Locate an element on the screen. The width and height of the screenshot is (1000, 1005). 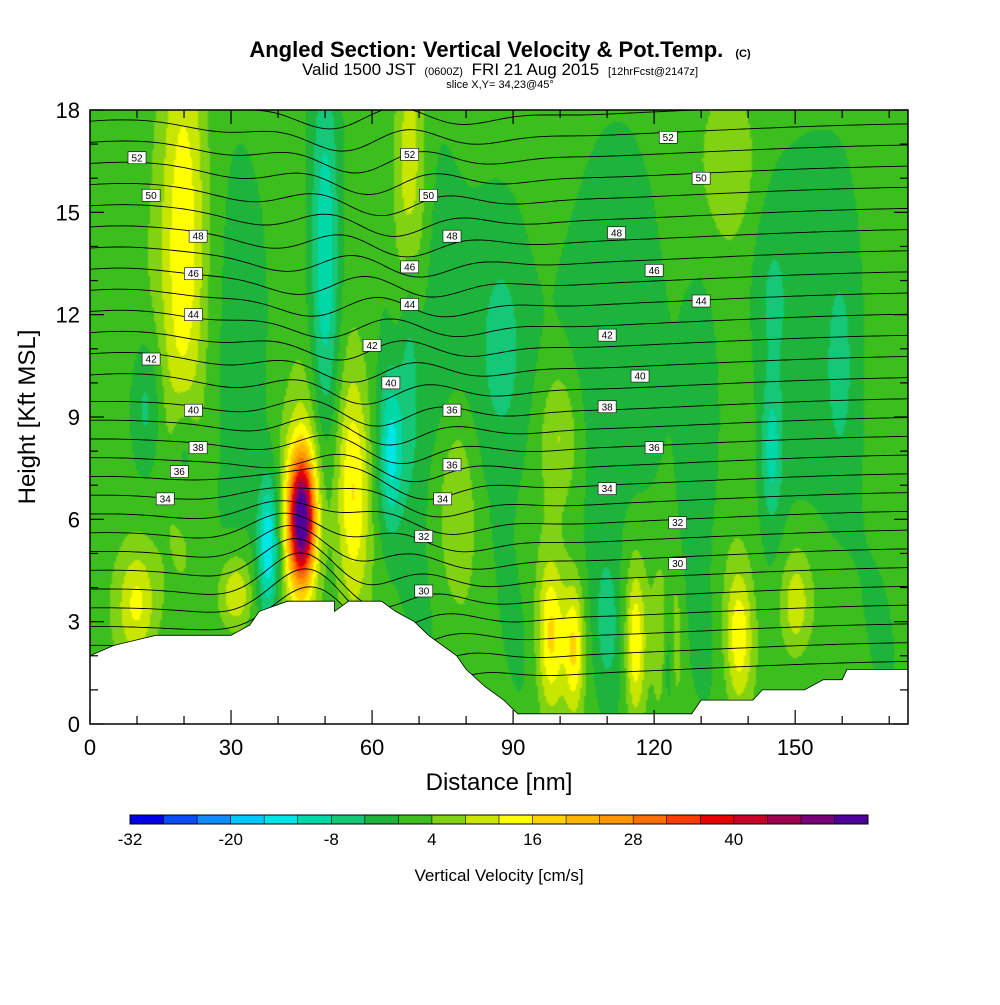
y-tick-label: 15 is located at coordinates (68, 212).